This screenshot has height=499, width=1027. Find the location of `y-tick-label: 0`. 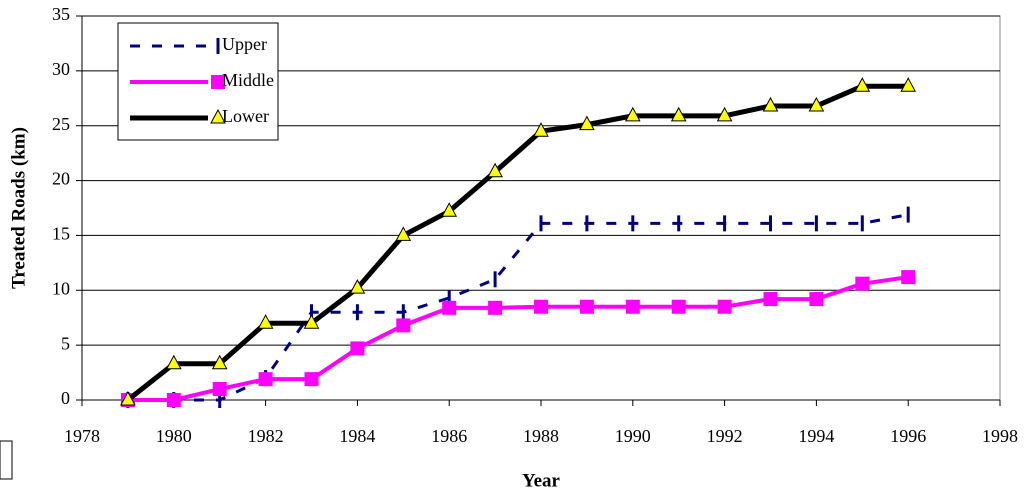

y-tick-label: 0 is located at coordinates (65, 398).